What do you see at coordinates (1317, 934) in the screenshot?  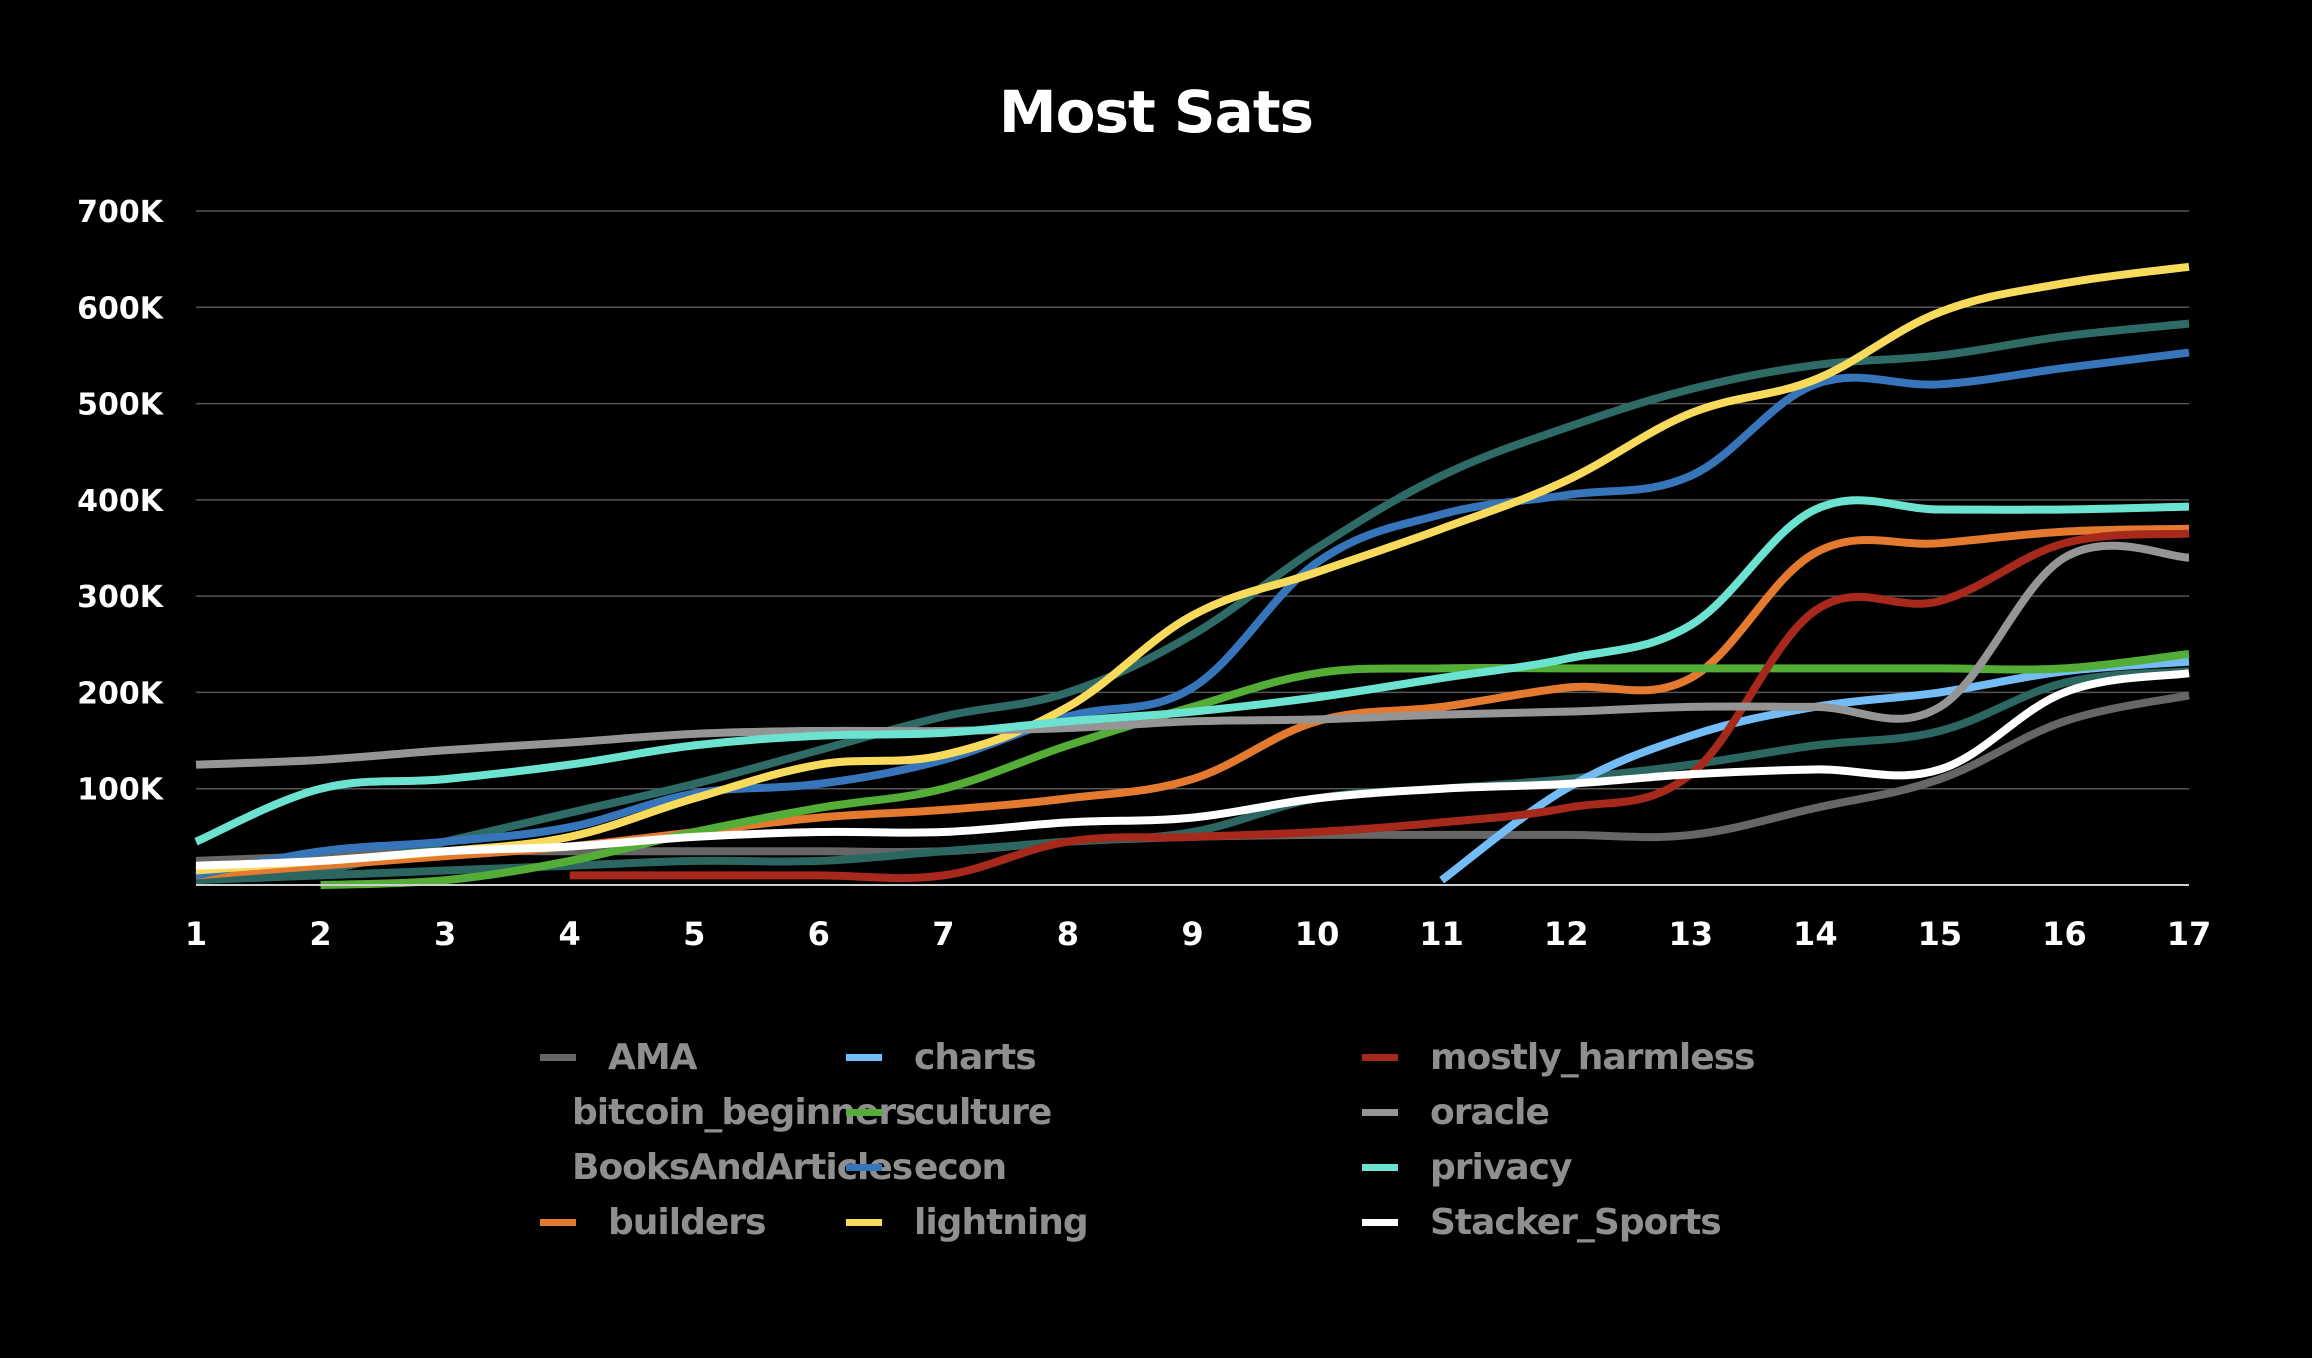 I see `x-tick-label: 10` at bounding box center [1317, 934].